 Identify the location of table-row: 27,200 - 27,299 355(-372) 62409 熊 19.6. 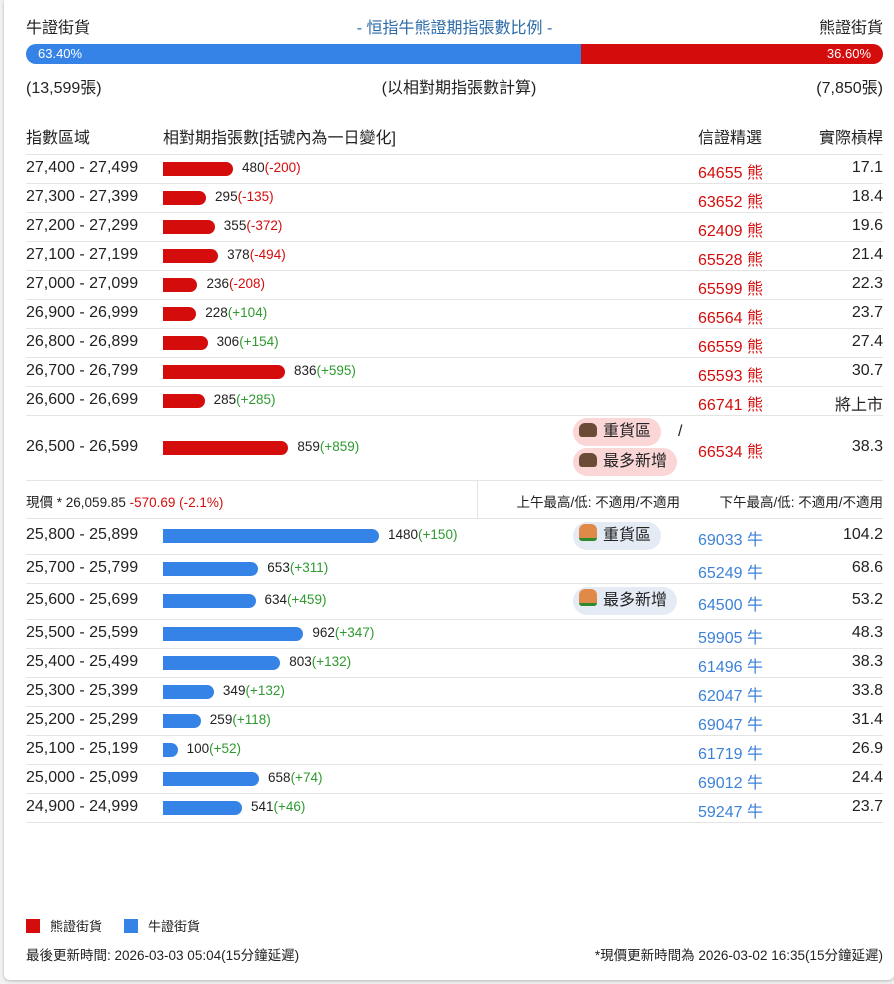
(454, 227).